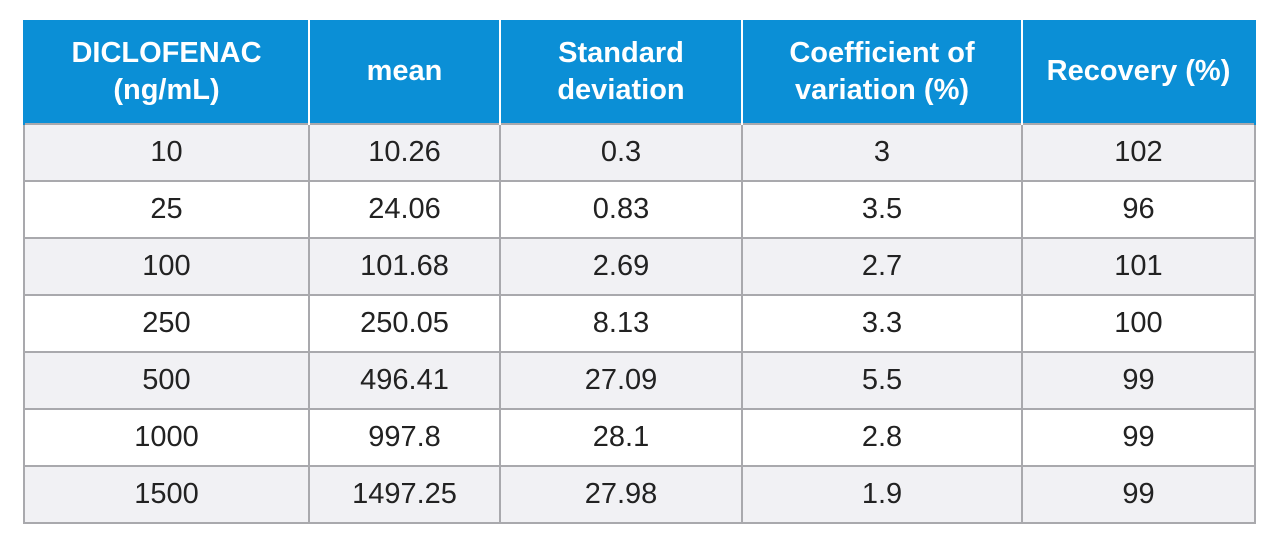 Image resolution: width=1280 pixels, height=544 pixels. I want to click on cell-mean: 997.8, so click(404, 437).